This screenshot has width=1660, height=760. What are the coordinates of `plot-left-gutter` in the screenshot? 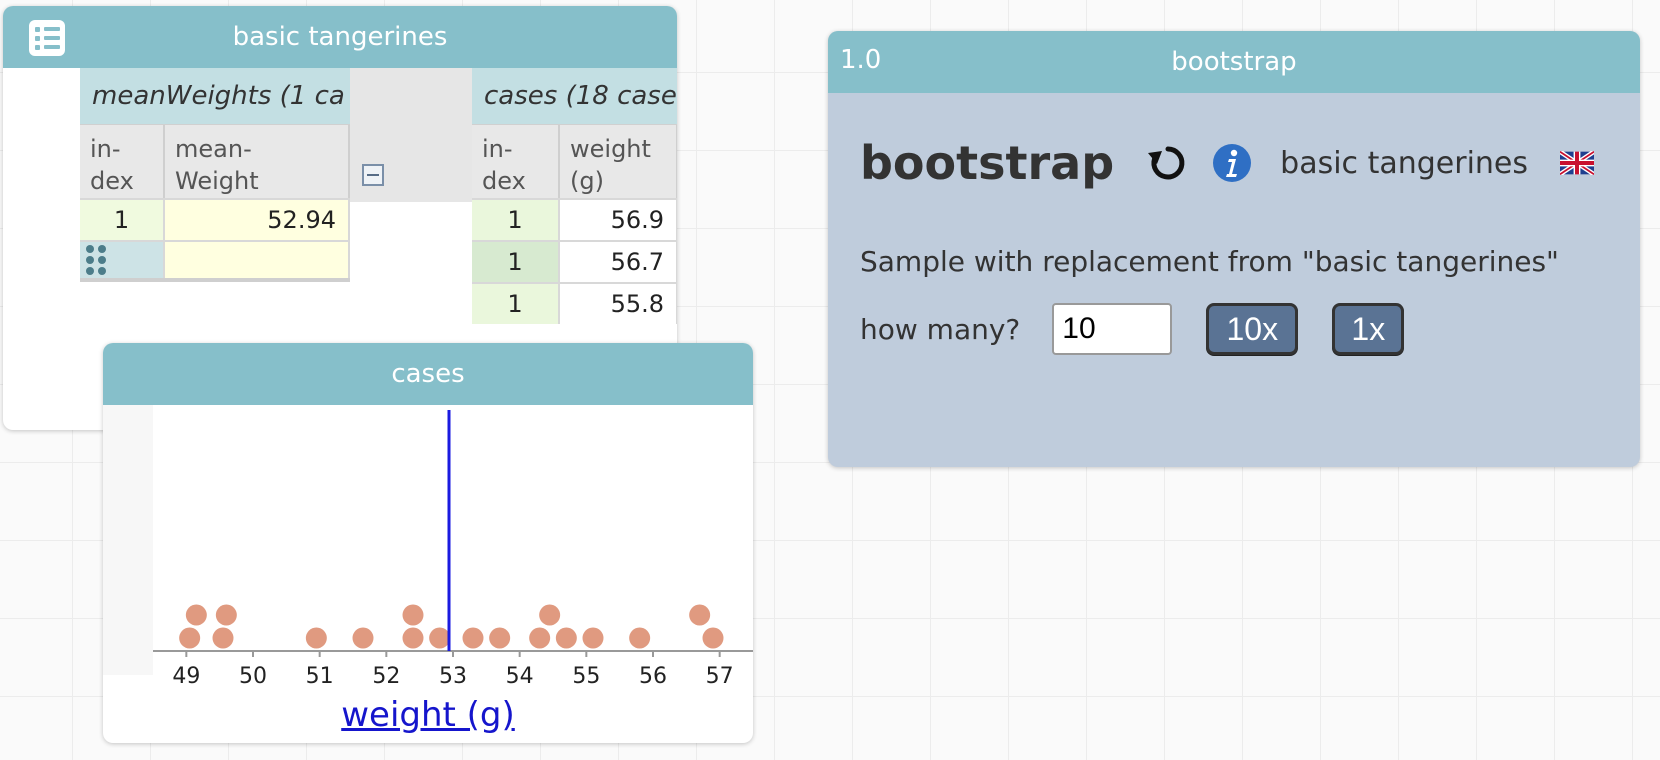 It's located at (128, 540).